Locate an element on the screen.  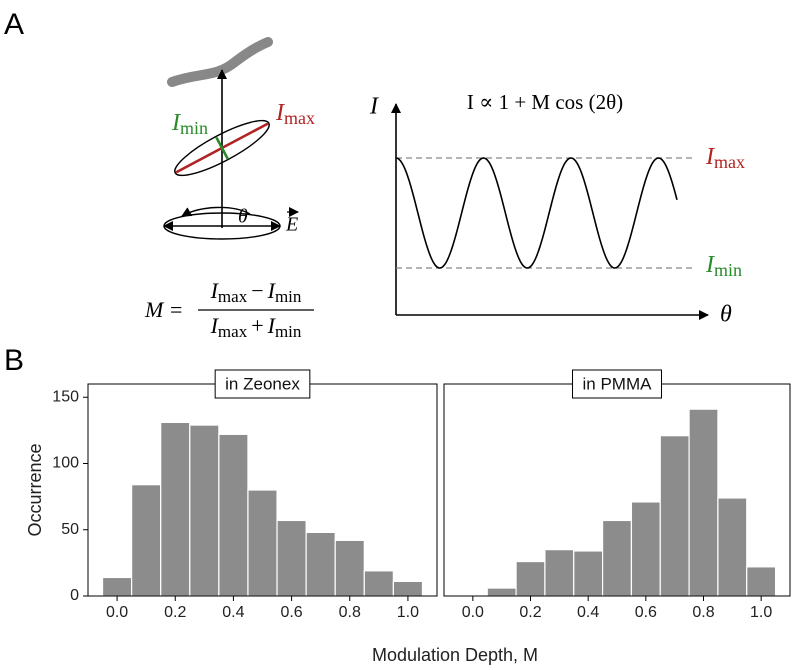
y-axis-label: I is located at coordinates (374, 107).